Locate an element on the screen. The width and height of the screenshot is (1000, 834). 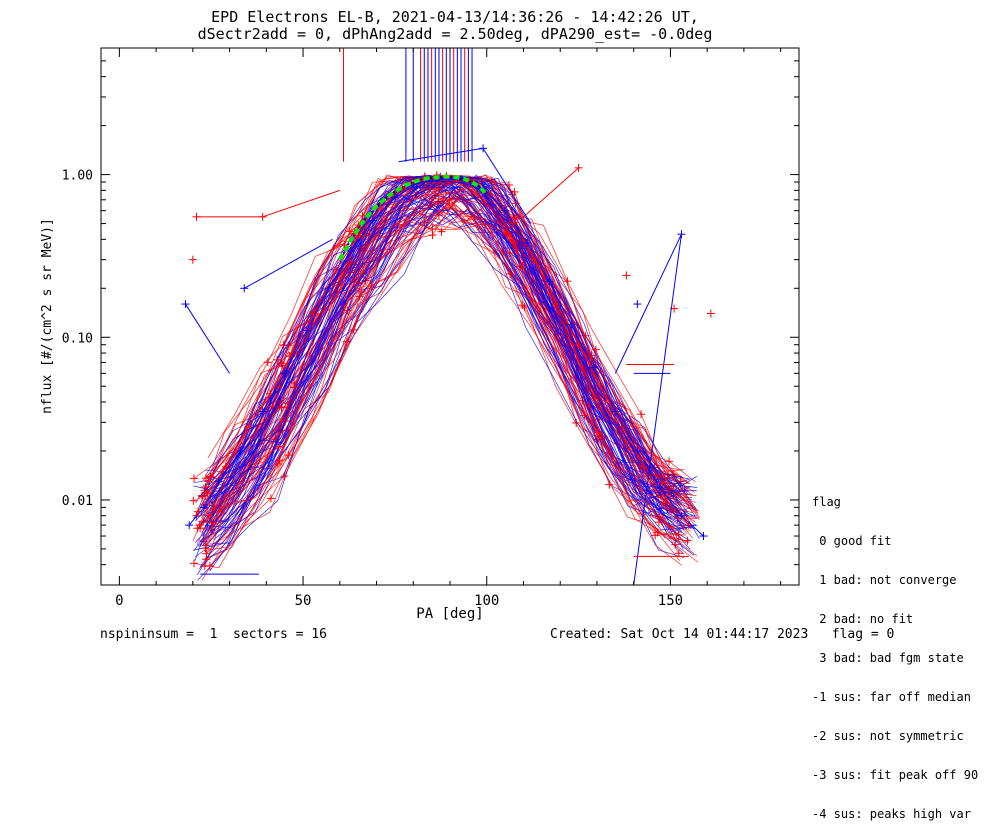
flag-legend-item: 1 bad: not converge is located at coordinates (884, 580).